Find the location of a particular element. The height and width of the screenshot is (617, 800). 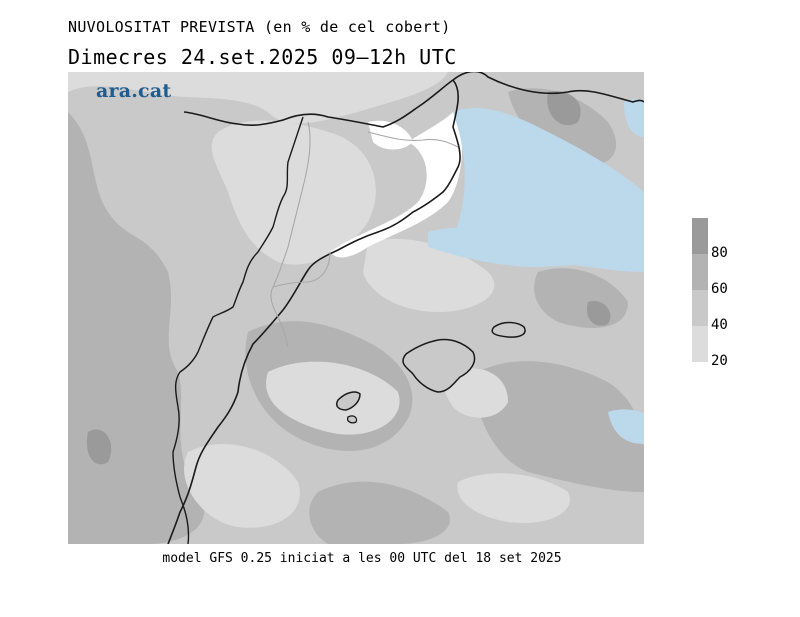

ara-cat-logo: ara.cat is located at coordinates (134, 91).